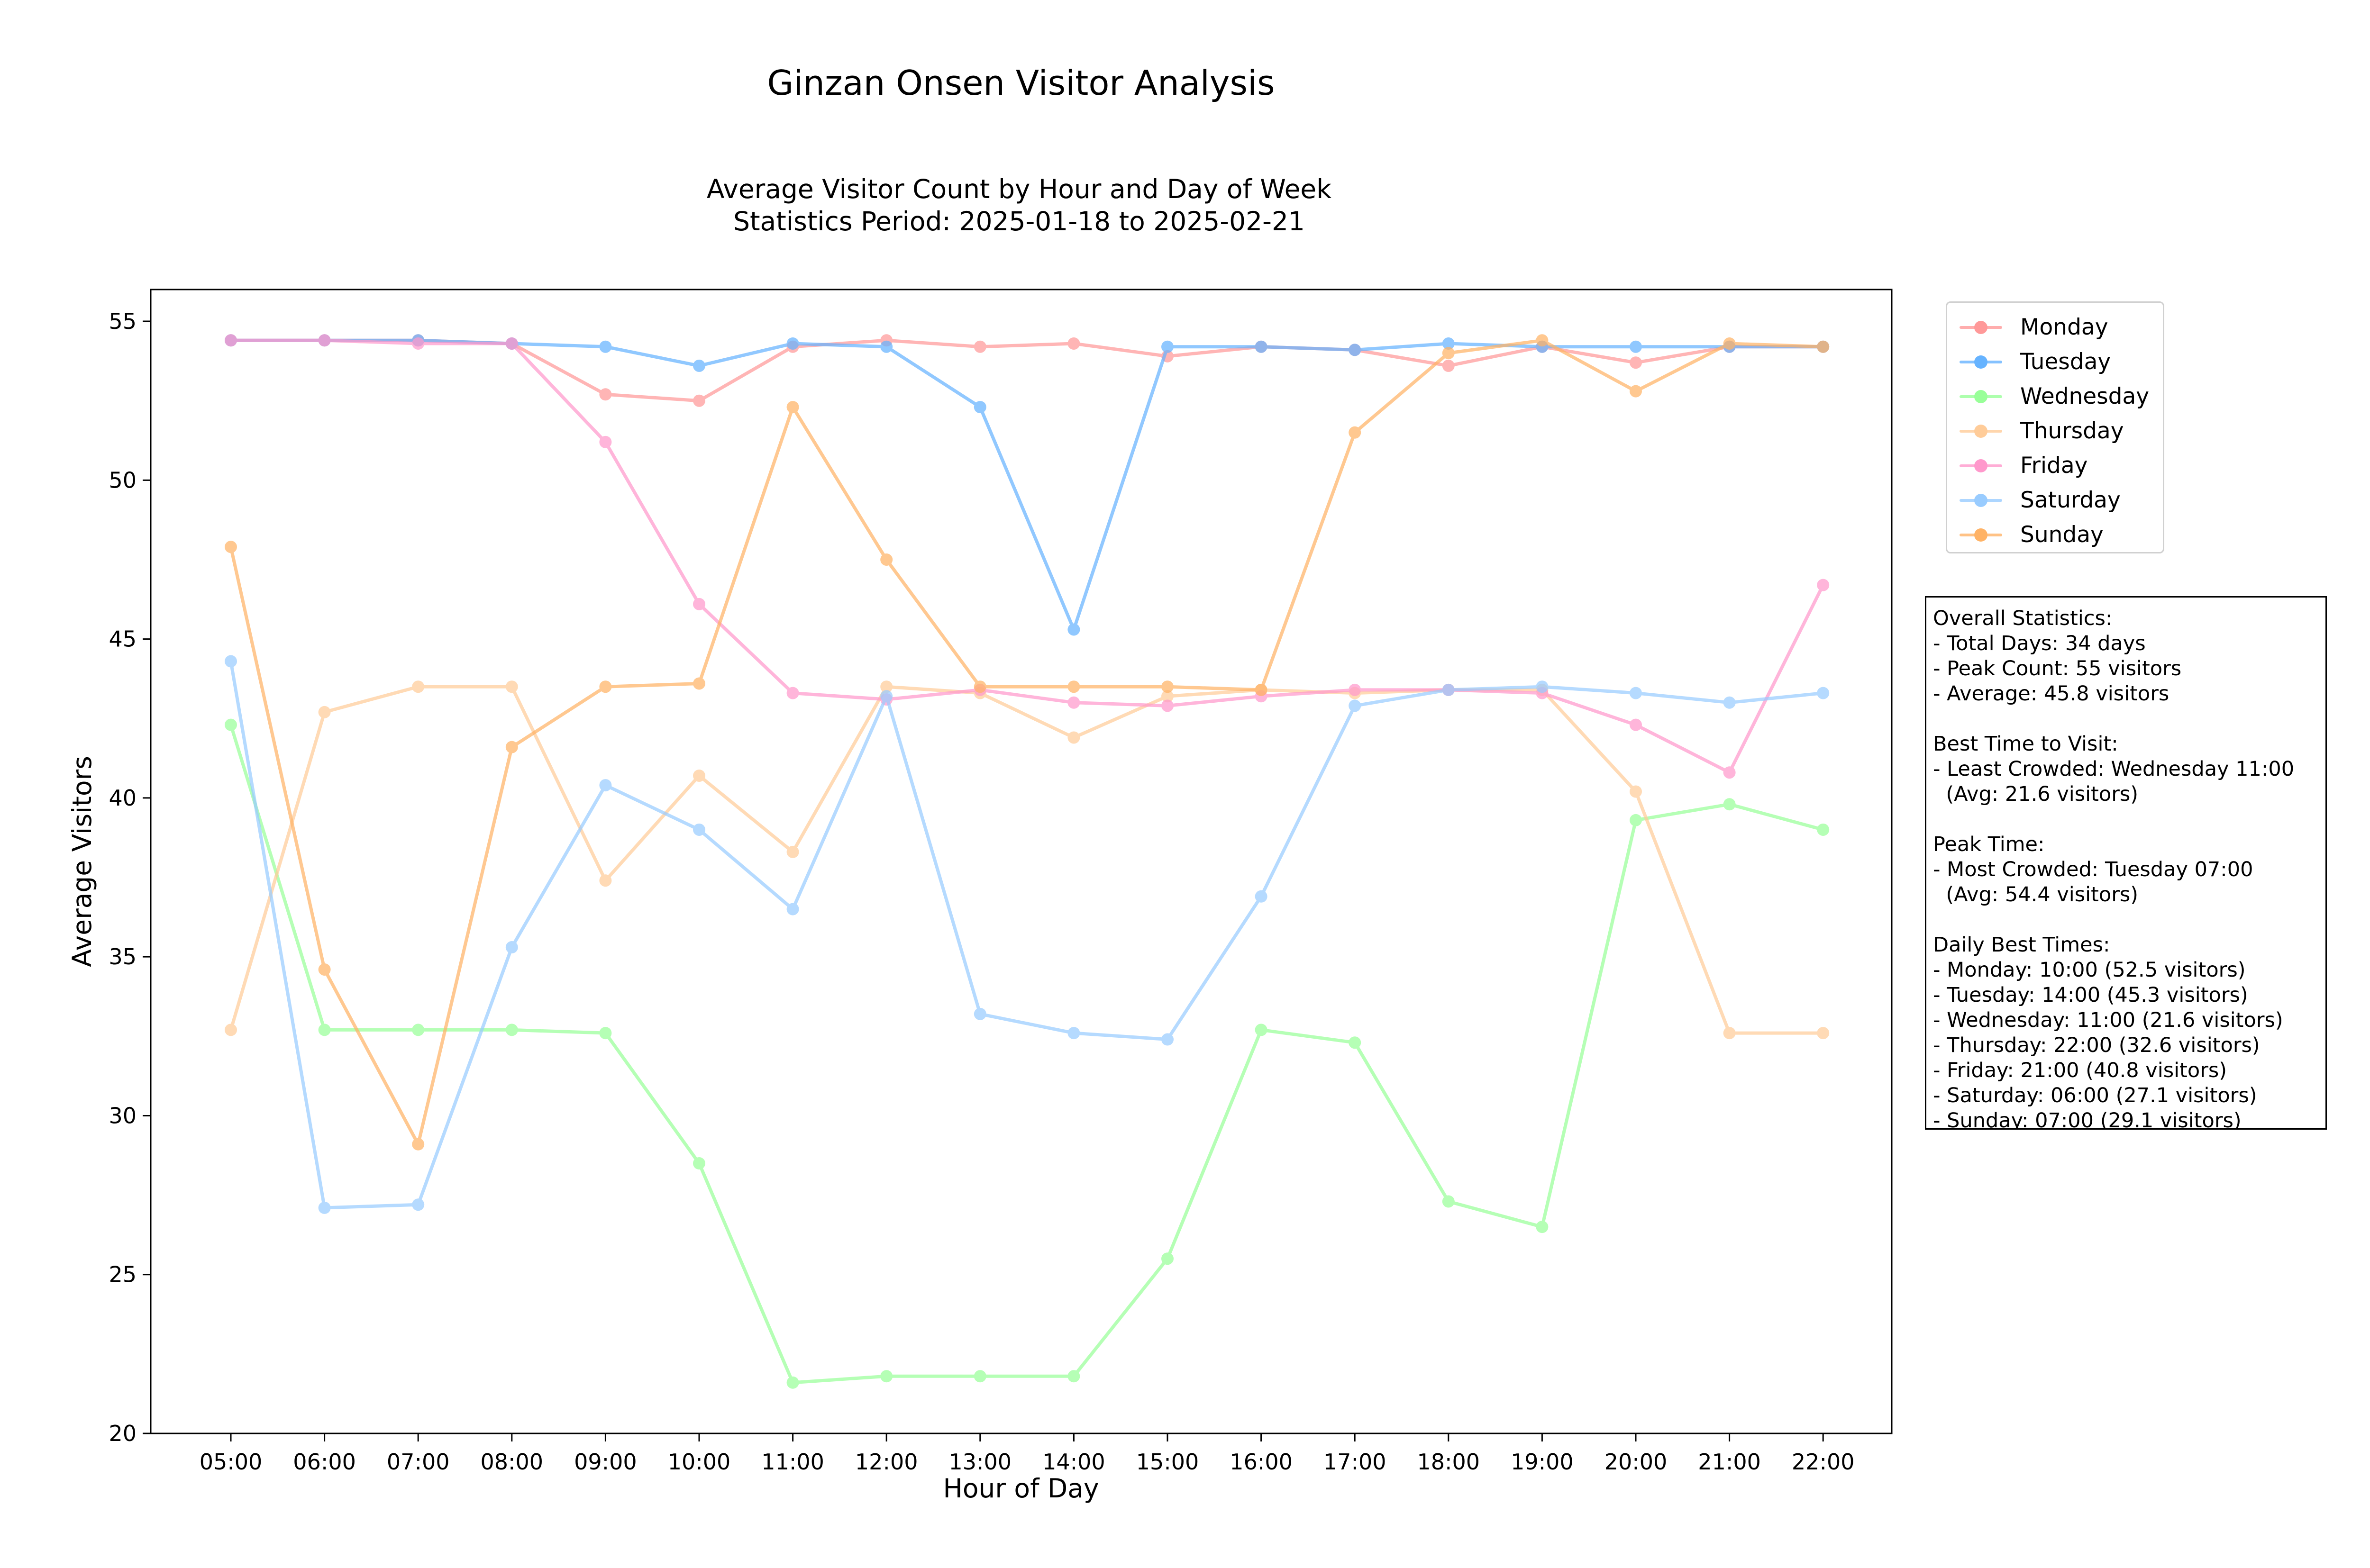 The image size is (2370, 1568). Describe the element at coordinates (1021, 83) in the screenshot. I see `figure-title: Ginzan Onsen Visitor Analysis` at that location.